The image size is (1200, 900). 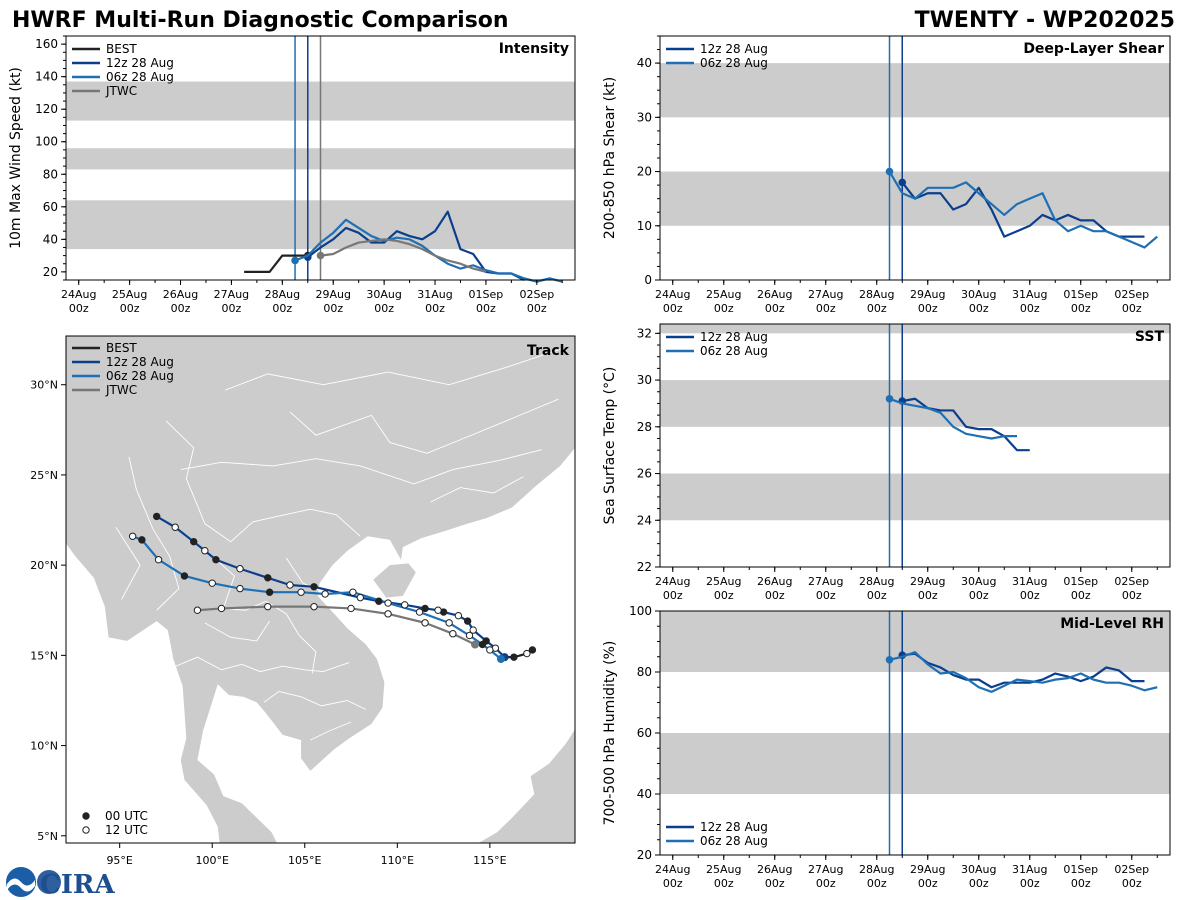 I want to click on intensity-xtick-day-8: 01Sep, so click(x=486, y=294).